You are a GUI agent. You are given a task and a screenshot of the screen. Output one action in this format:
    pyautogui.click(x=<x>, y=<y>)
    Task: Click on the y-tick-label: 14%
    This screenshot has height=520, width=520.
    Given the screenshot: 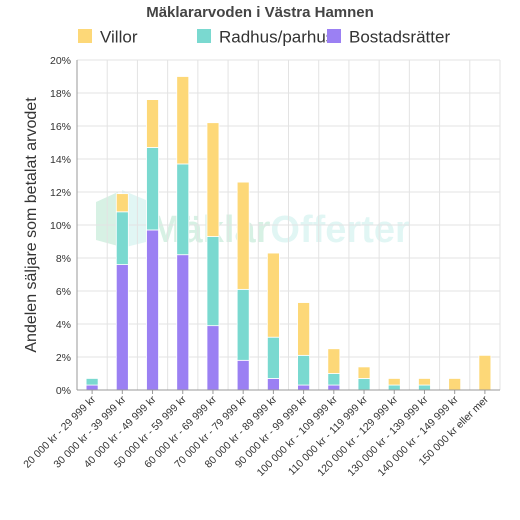 What is the action you would take?
    pyautogui.click(x=60, y=160)
    